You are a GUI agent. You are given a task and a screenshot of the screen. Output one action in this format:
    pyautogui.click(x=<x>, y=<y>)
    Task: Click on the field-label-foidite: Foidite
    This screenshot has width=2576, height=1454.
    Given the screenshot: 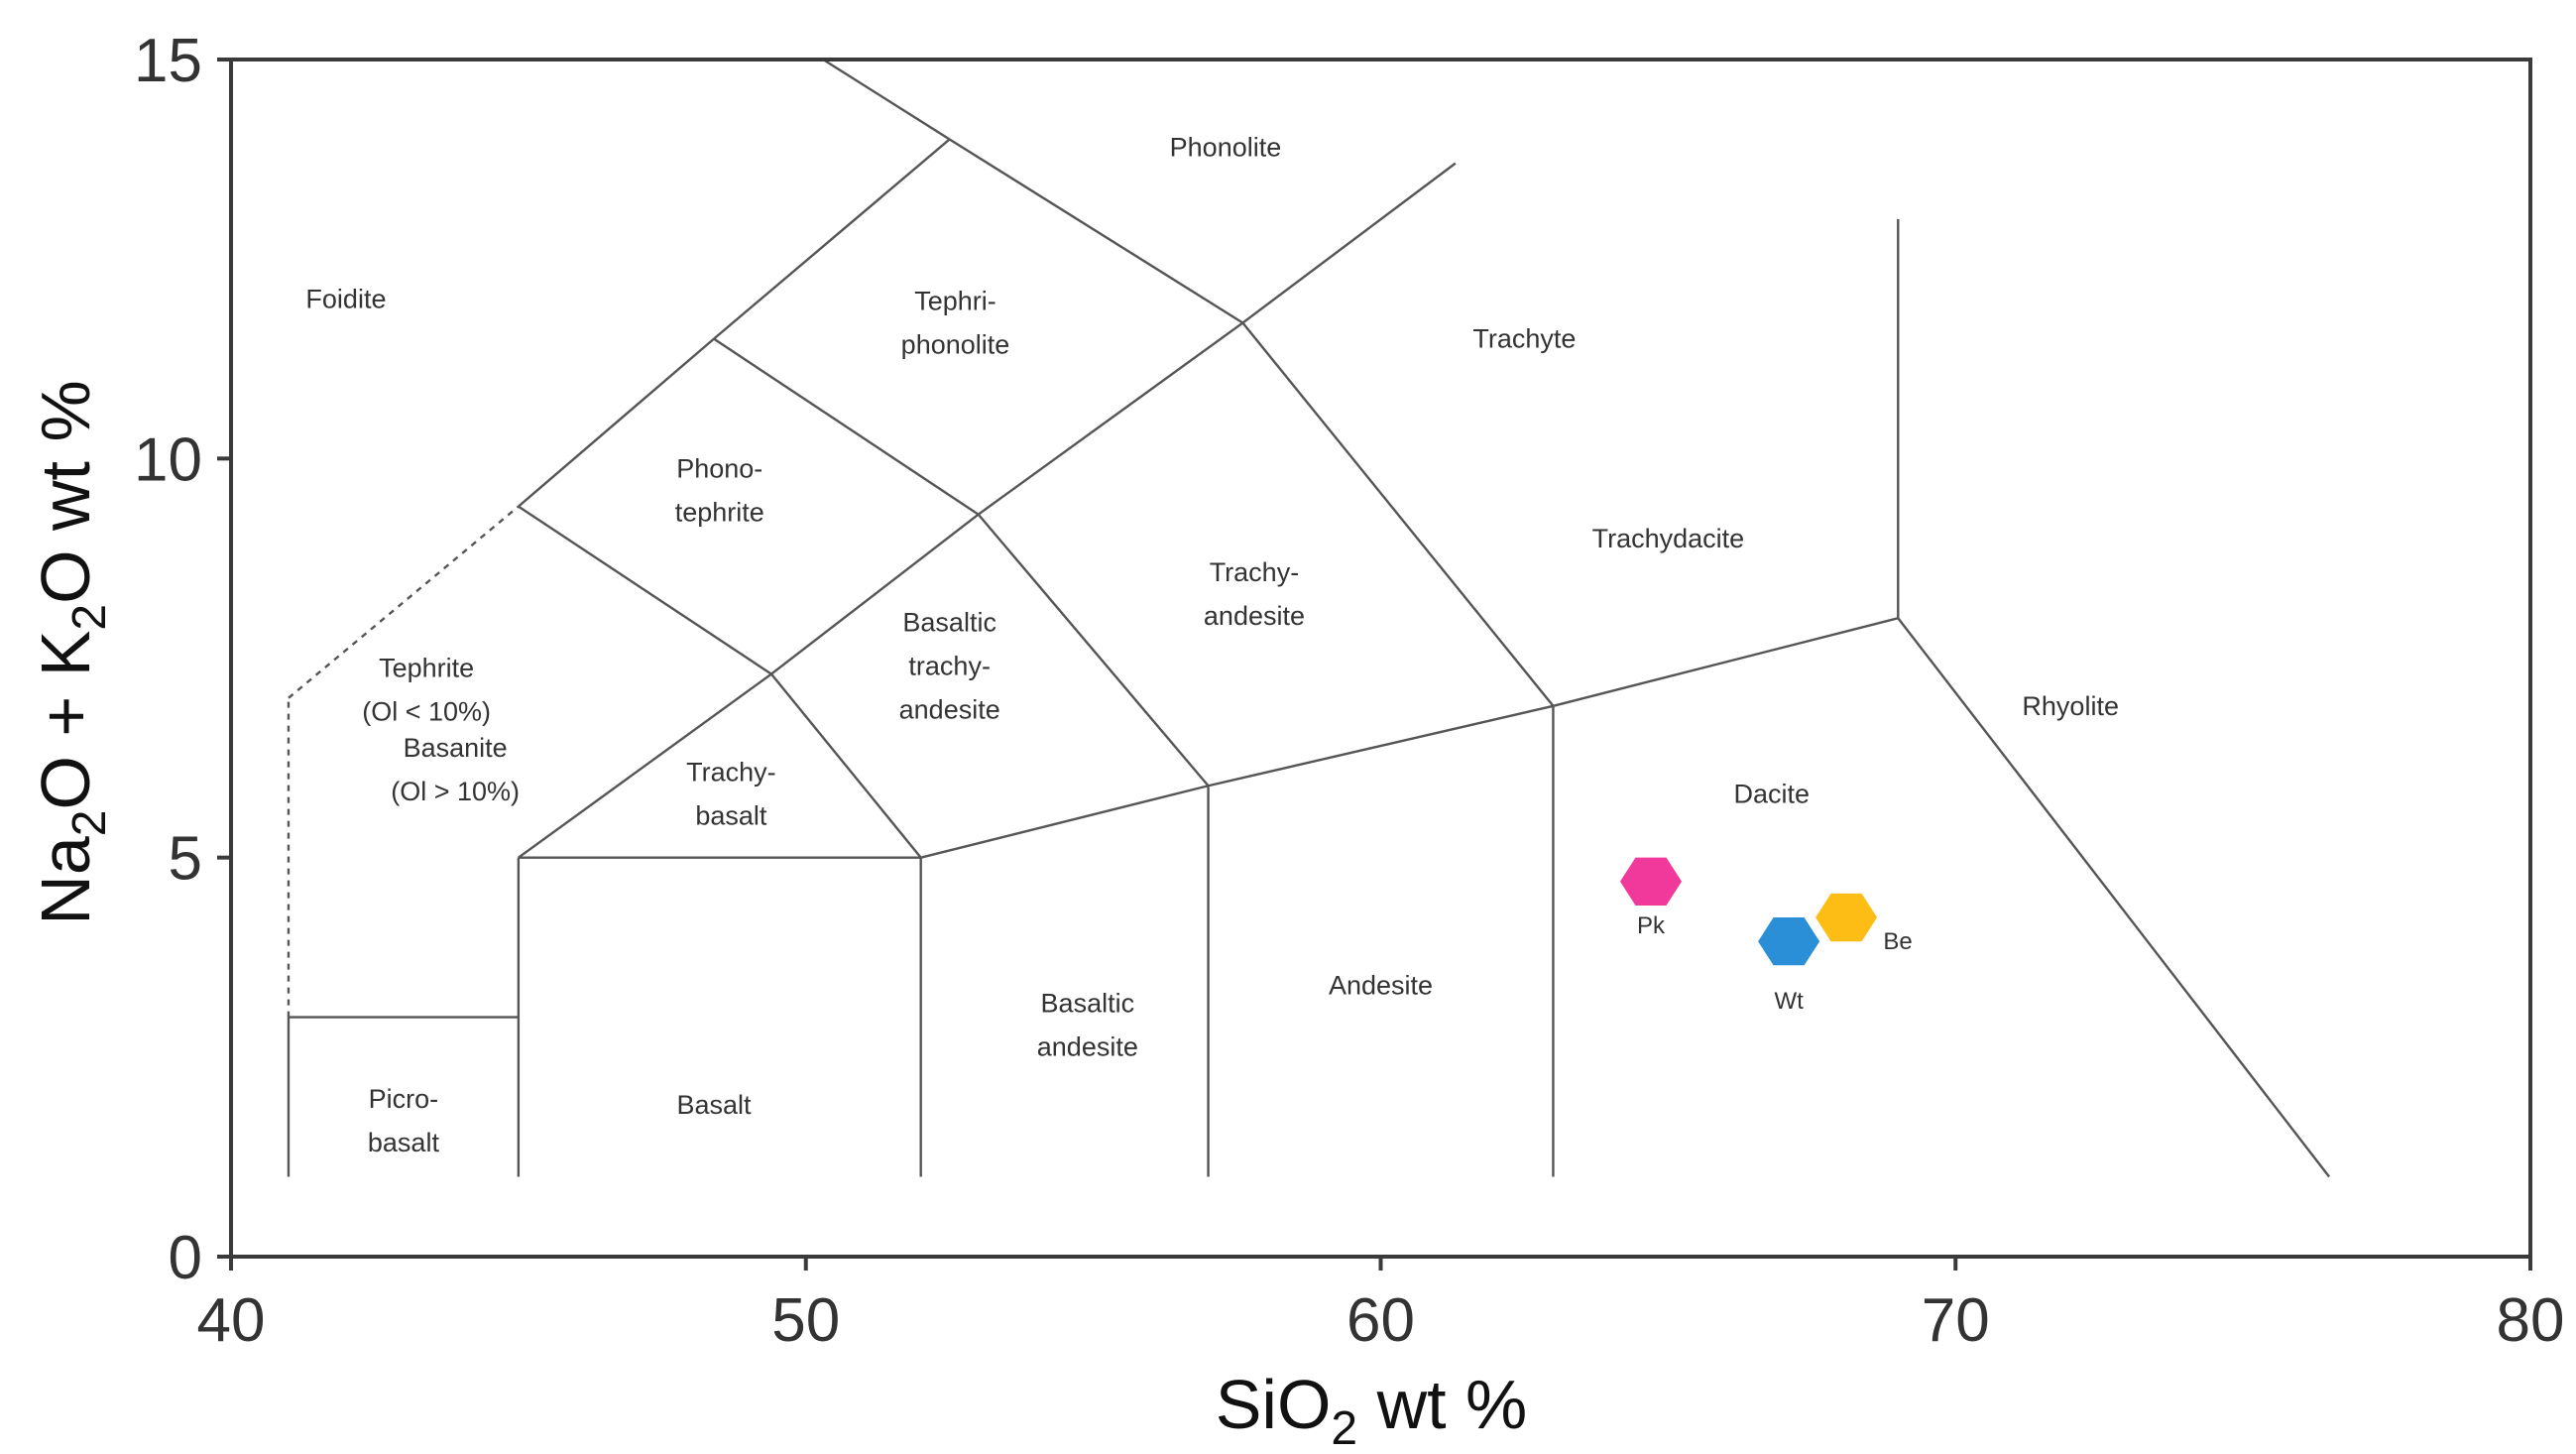 What is the action you would take?
    pyautogui.click(x=346, y=298)
    